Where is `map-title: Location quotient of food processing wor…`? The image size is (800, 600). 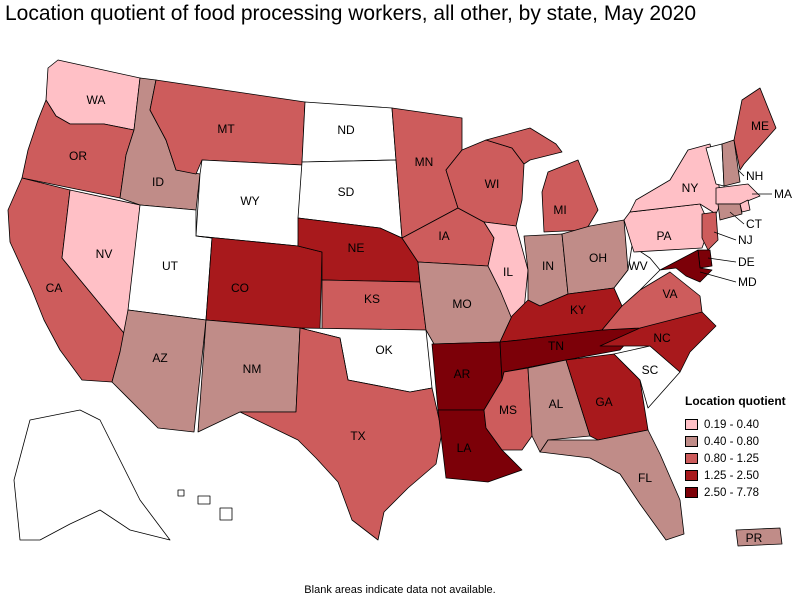 map-title: Location quotient of food processing wor… is located at coordinates (351, 13).